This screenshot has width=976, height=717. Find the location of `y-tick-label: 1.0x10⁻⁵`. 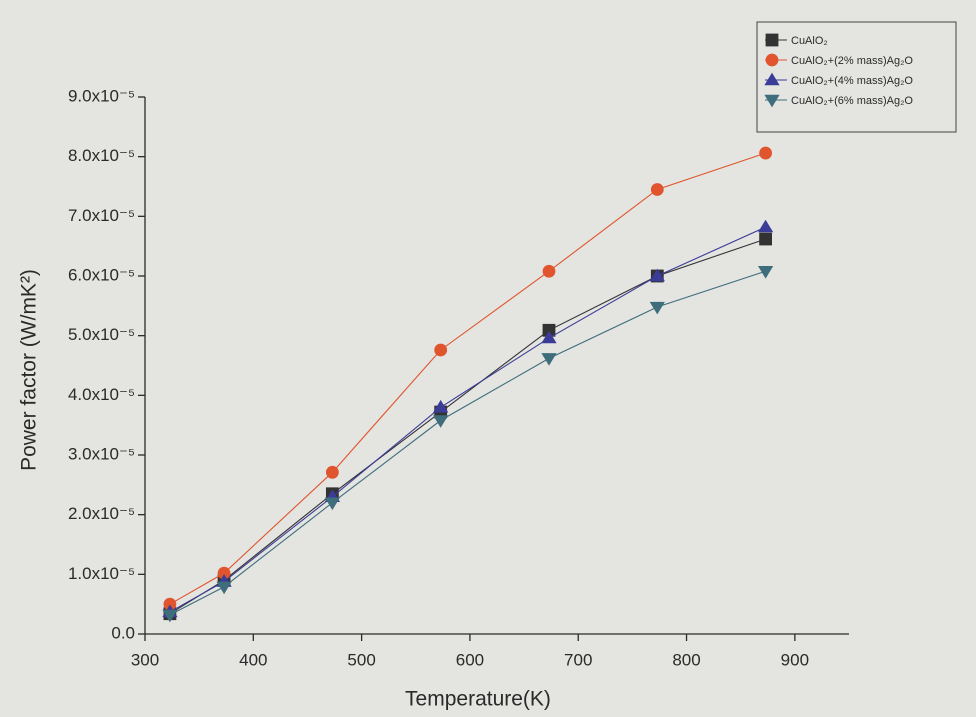

y-tick-label: 1.0x10⁻⁵ is located at coordinates (101, 573).